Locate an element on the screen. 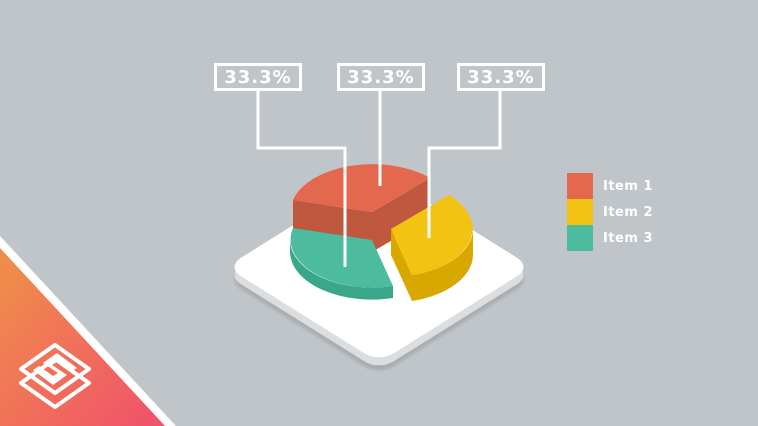  legend-label-item1: Item 1 is located at coordinates (628, 186).